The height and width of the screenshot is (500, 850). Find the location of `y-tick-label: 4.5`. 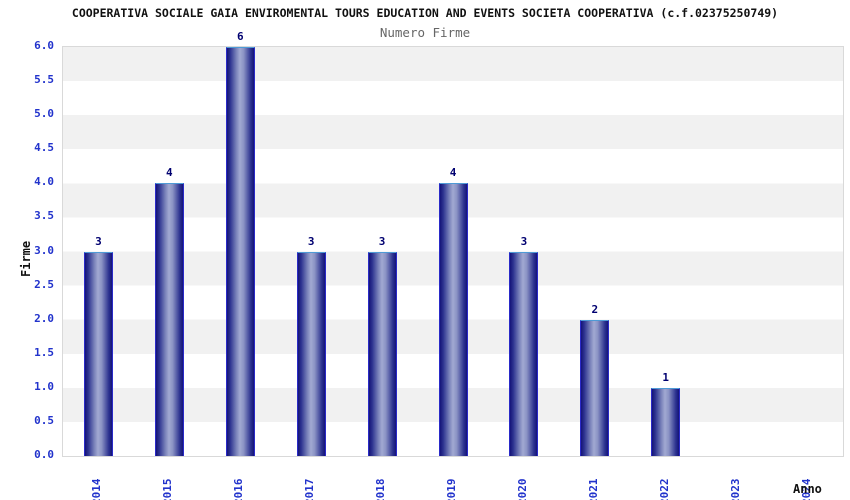

y-tick-label: 4.5 is located at coordinates (44, 148).